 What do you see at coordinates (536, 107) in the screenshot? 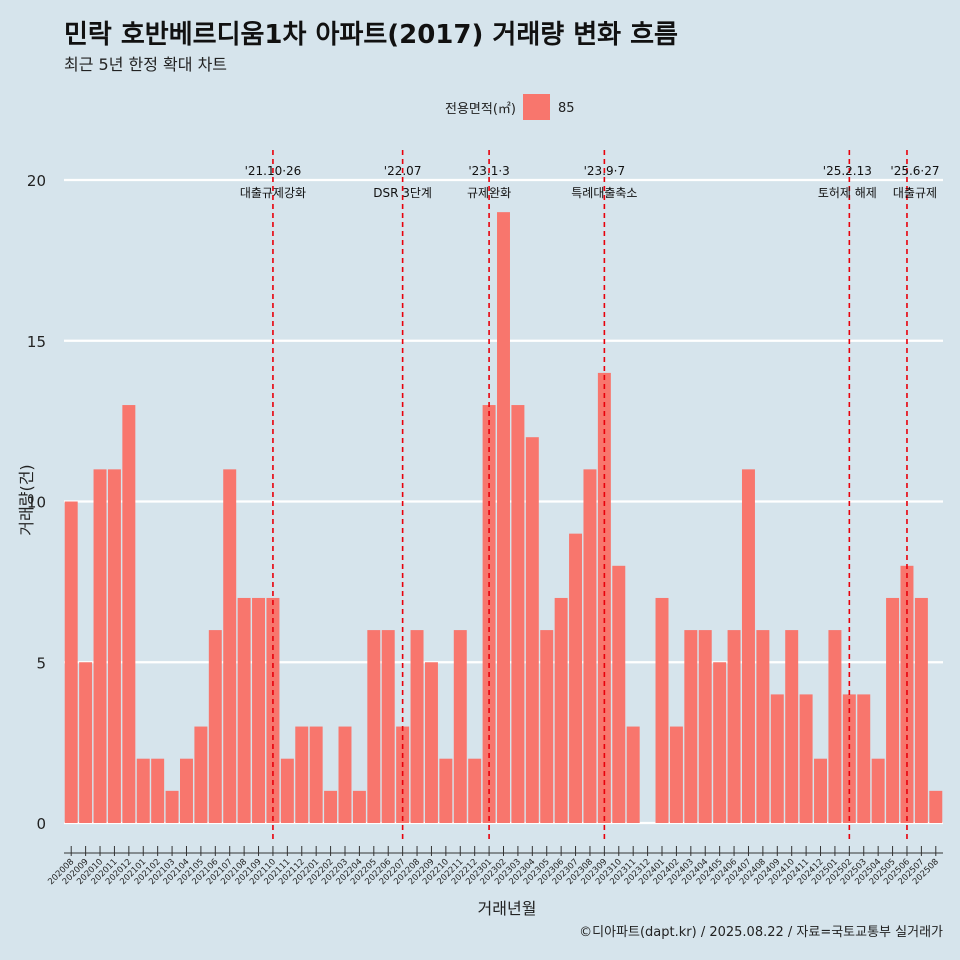
I see `legend-swatch` at bounding box center [536, 107].